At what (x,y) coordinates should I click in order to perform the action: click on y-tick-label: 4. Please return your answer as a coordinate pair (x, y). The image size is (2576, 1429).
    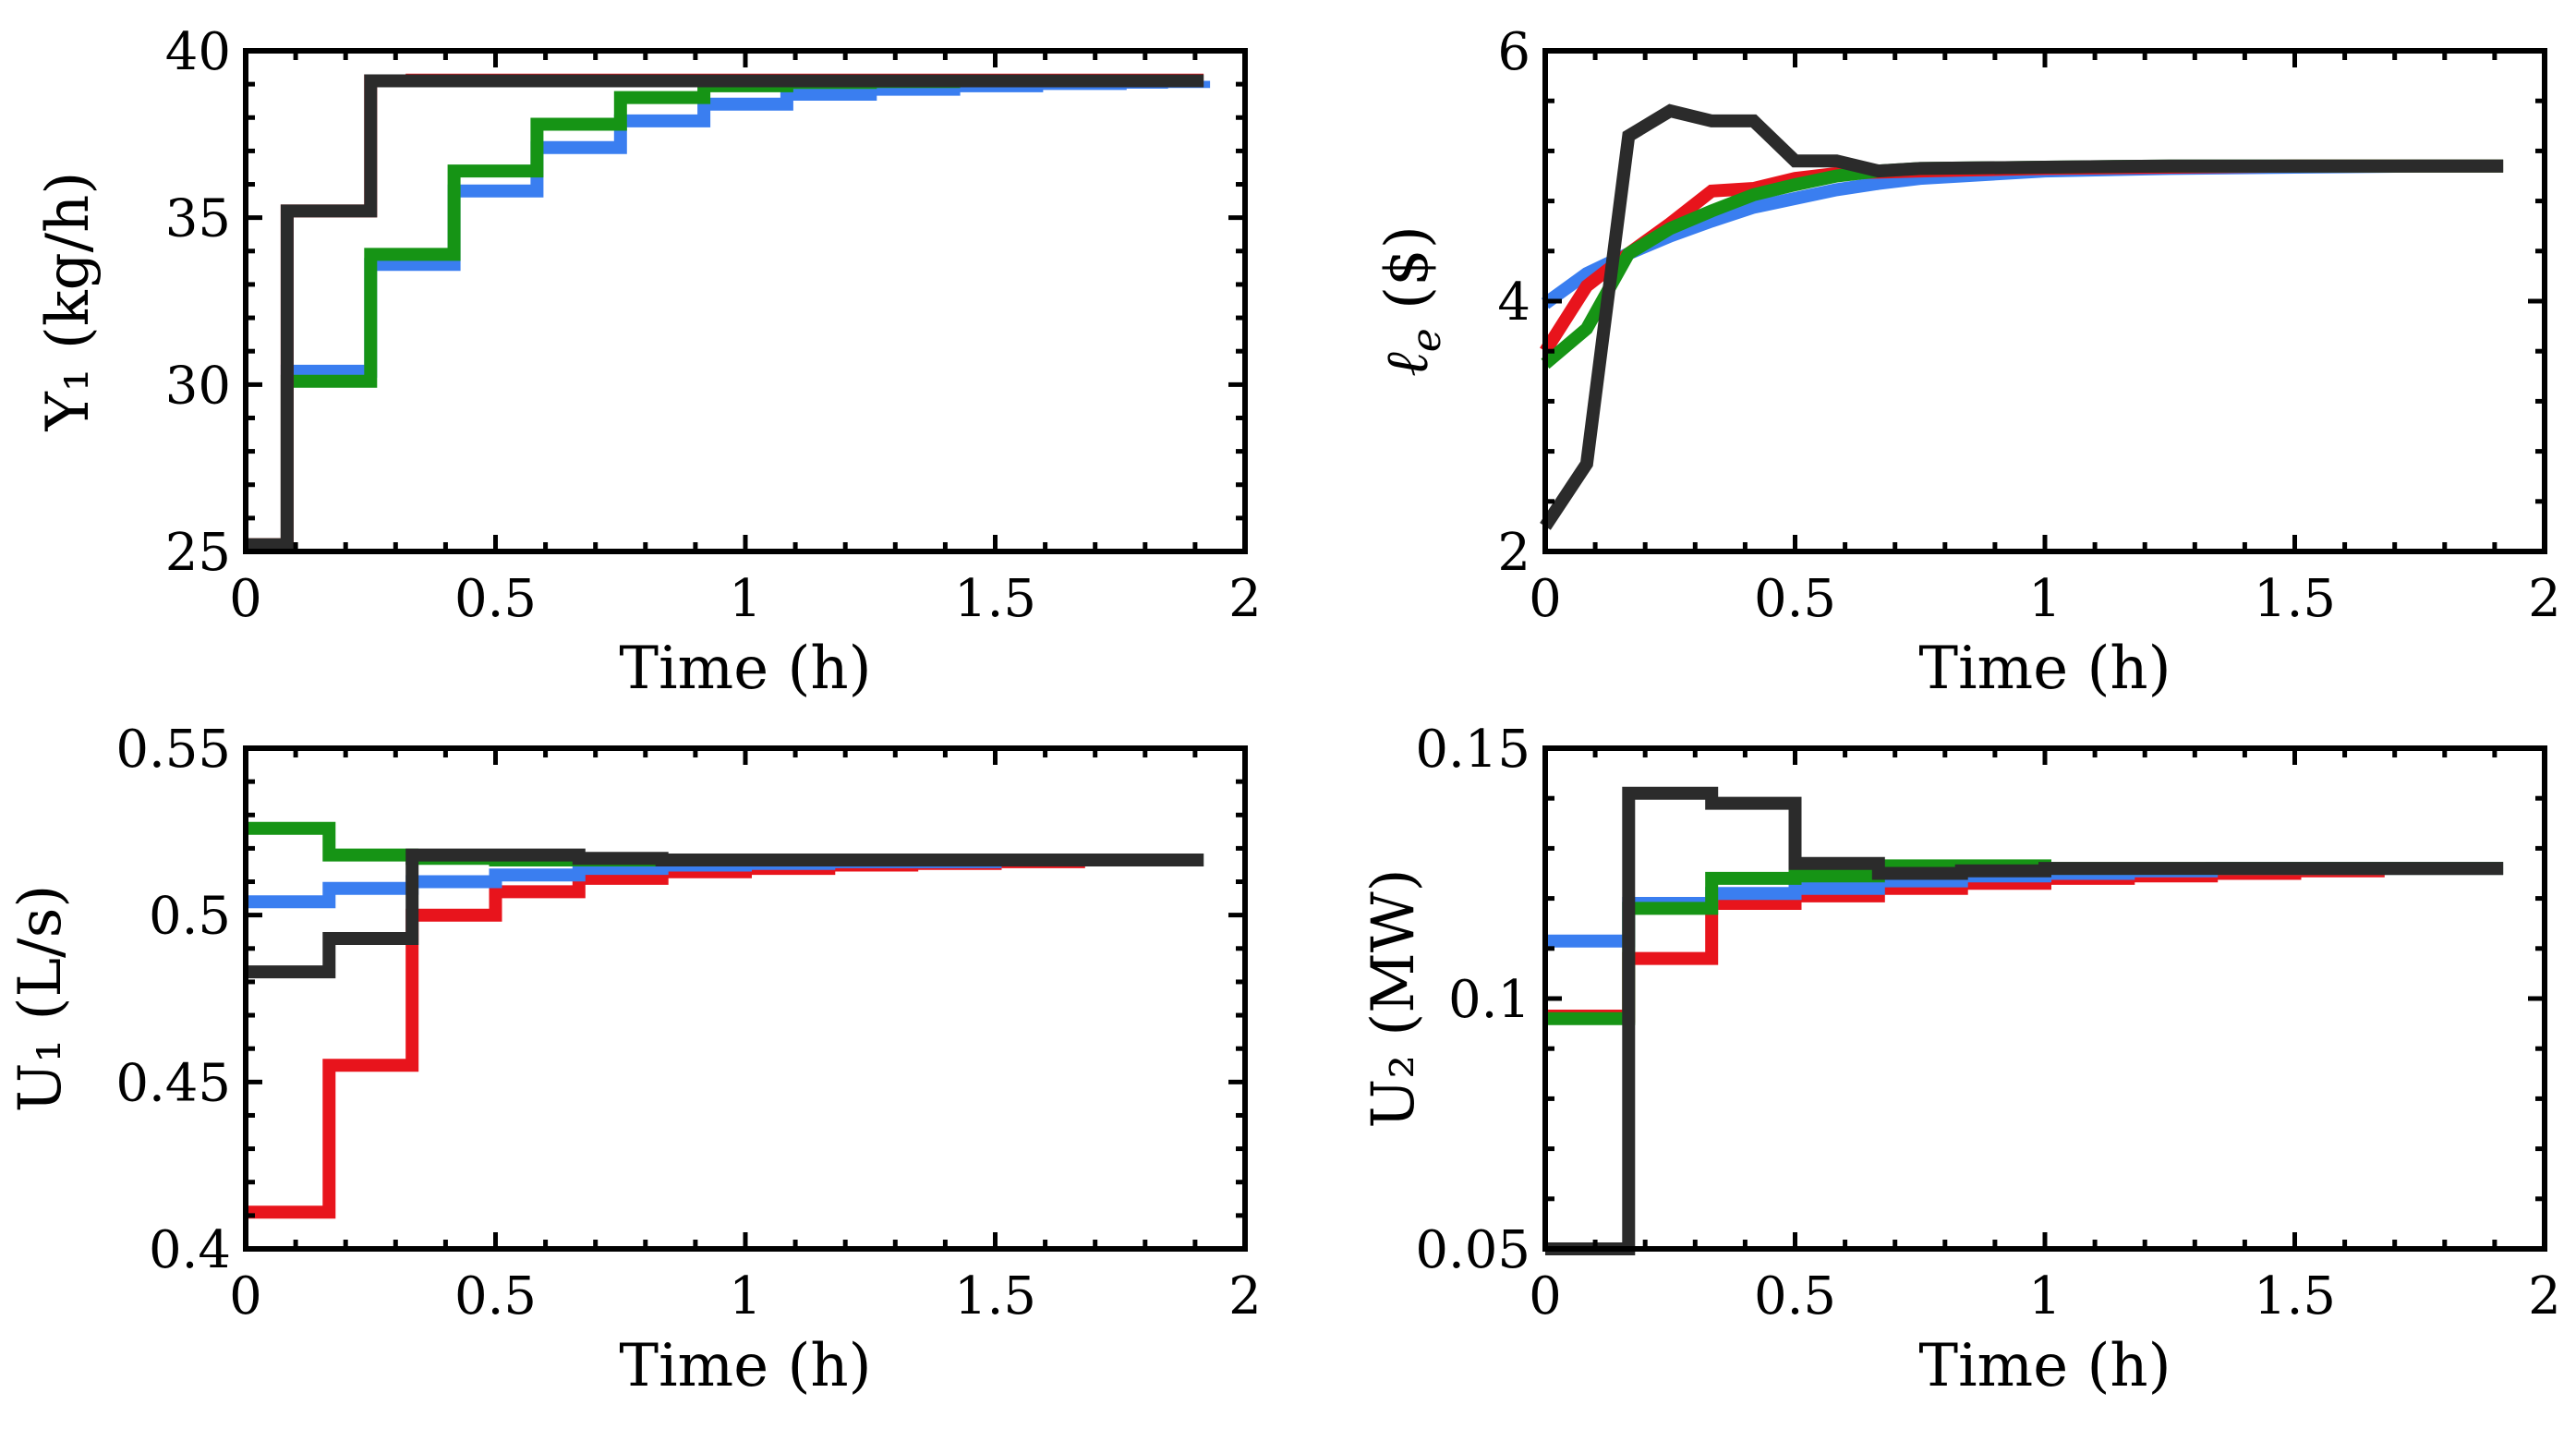
    Looking at the image, I should click on (1513, 302).